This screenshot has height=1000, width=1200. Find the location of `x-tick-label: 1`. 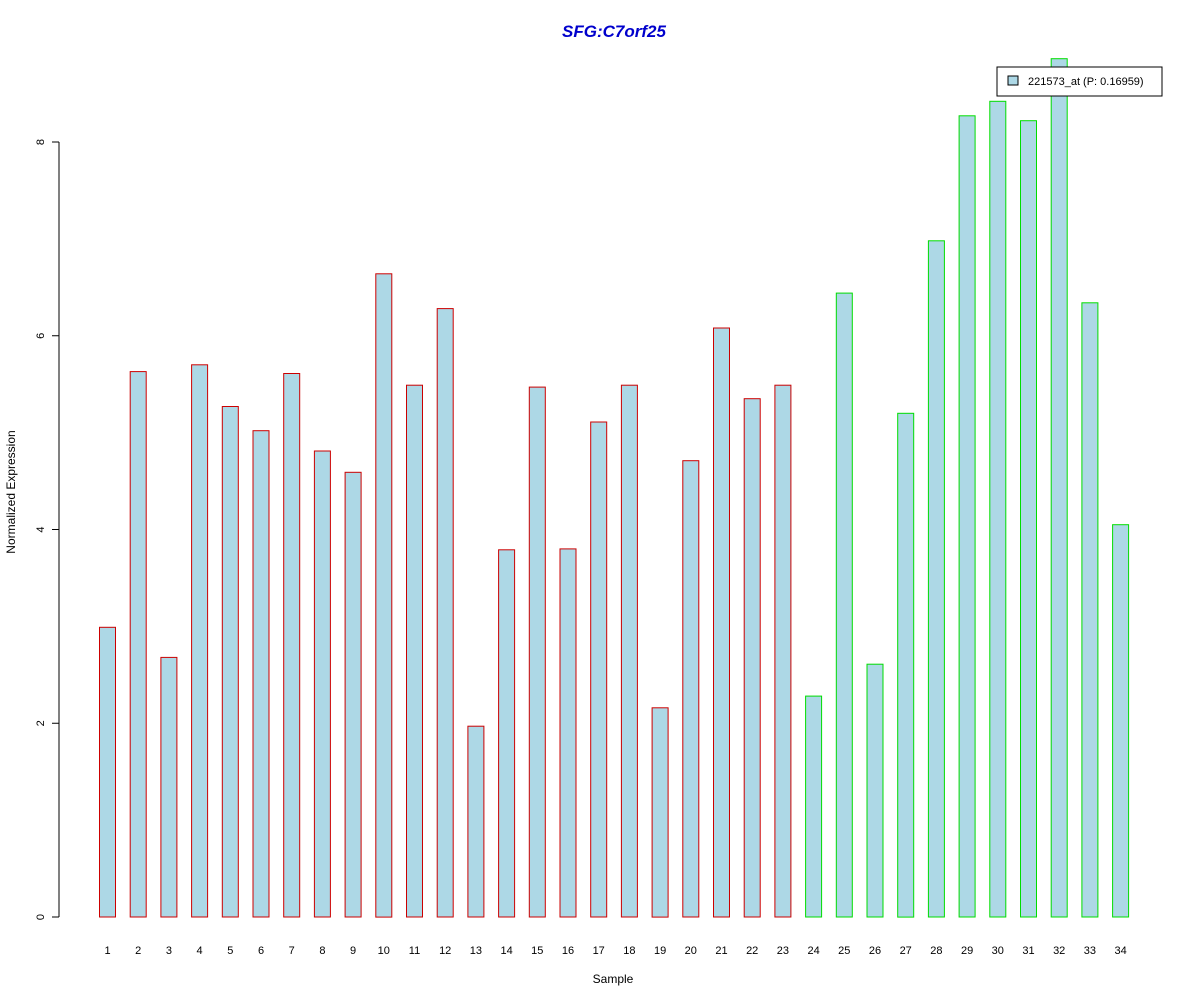

x-tick-label: 1 is located at coordinates (107, 951).